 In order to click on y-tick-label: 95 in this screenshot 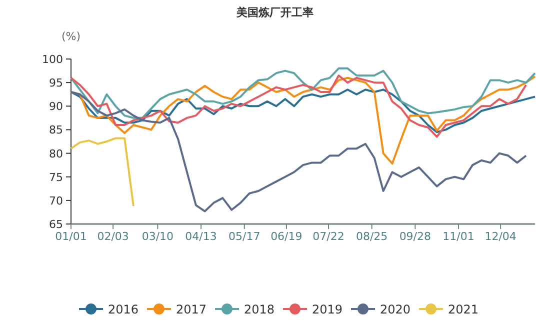, I will do `click(56, 83)`.